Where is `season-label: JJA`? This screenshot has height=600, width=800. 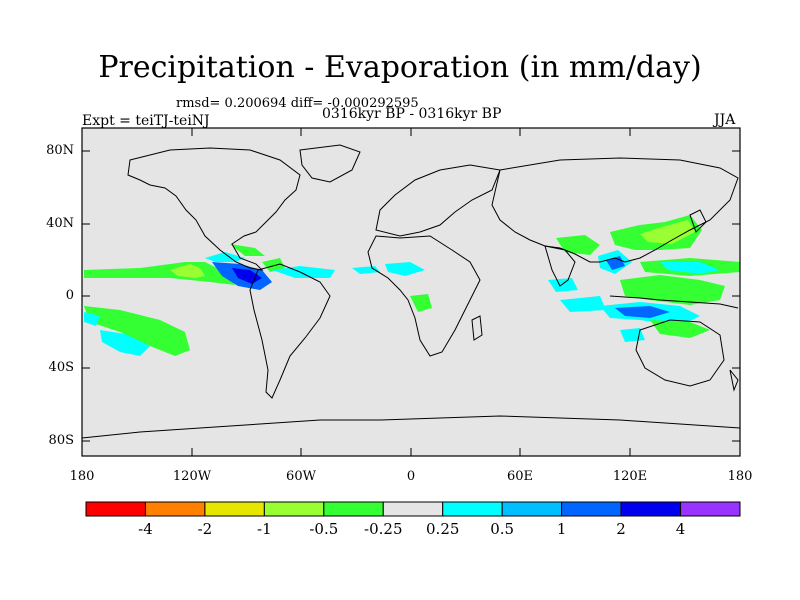
season-label: JJA is located at coordinates (725, 120).